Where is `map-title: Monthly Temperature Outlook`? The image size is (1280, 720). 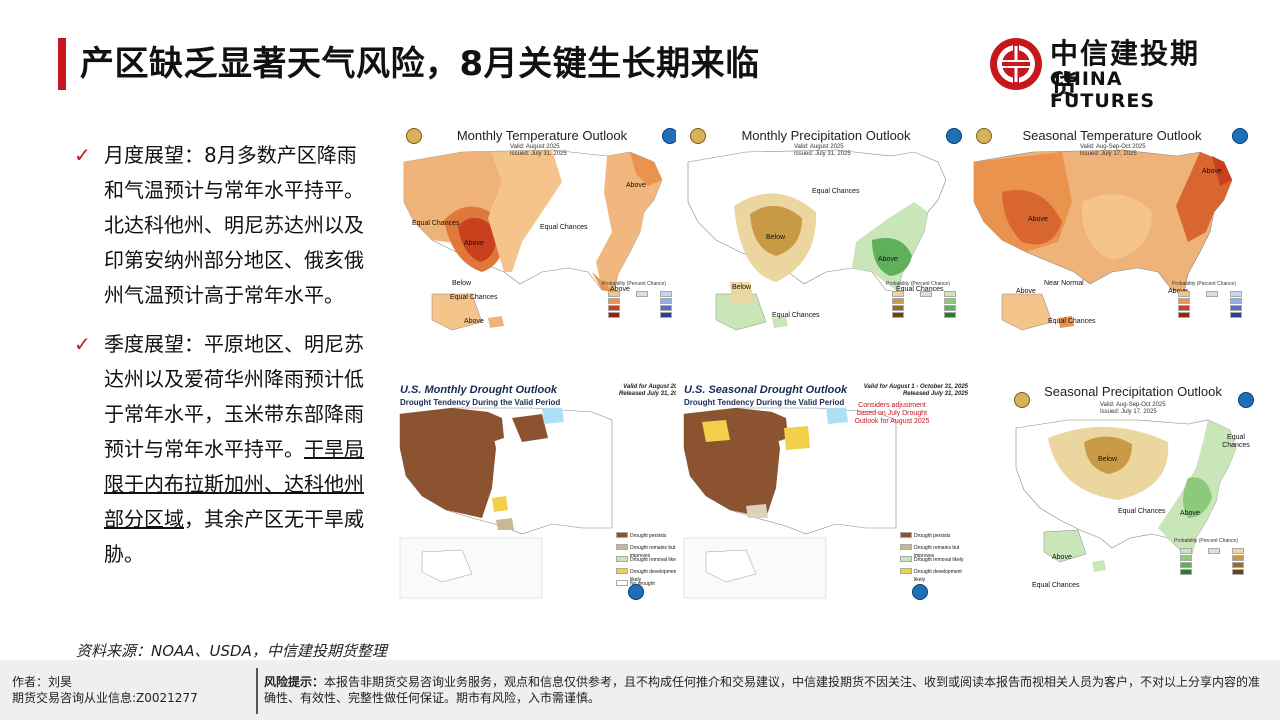 map-title: Monthly Temperature Outlook is located at coordinates (542, 135).